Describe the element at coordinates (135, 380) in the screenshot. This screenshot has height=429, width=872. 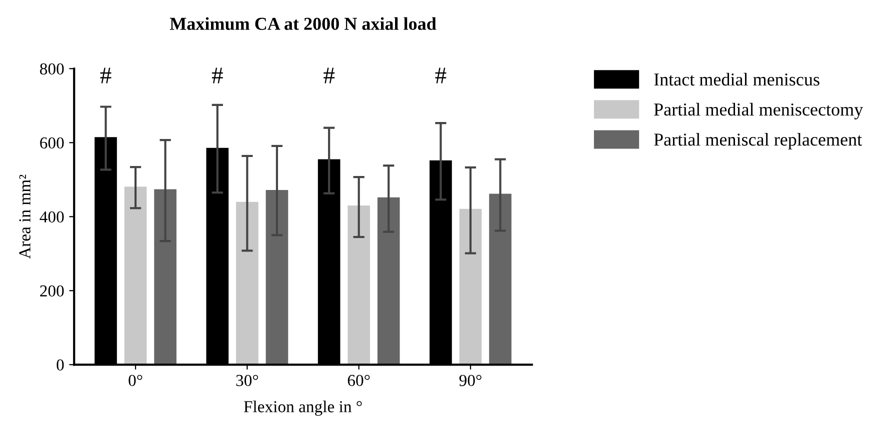
I see `x-tick-label: 0°` at that location.